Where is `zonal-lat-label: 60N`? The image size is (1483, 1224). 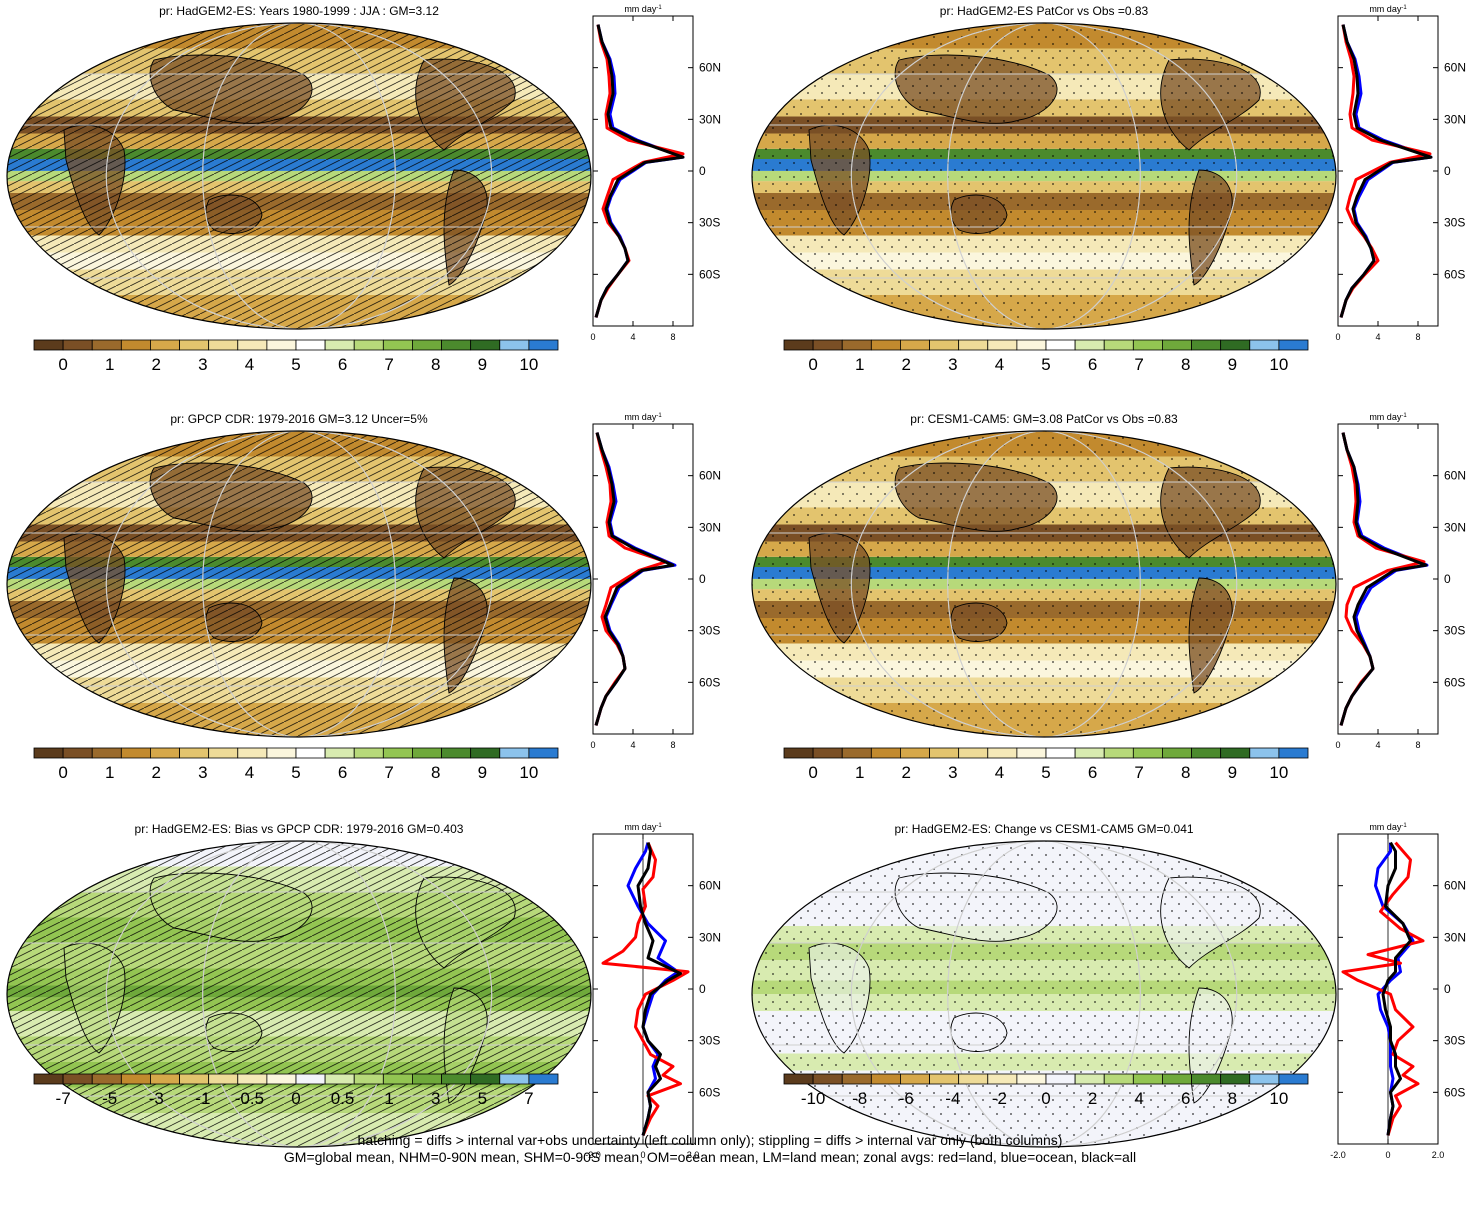 zonal-lat-label: 60N is located at coordinates (1455, 886).